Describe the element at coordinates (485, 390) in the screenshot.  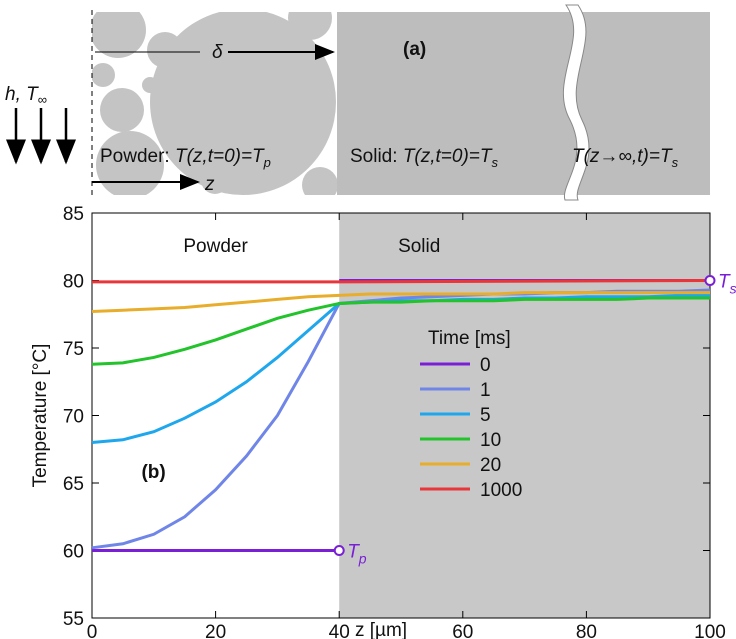
I see `legend-label: 1` at that location.